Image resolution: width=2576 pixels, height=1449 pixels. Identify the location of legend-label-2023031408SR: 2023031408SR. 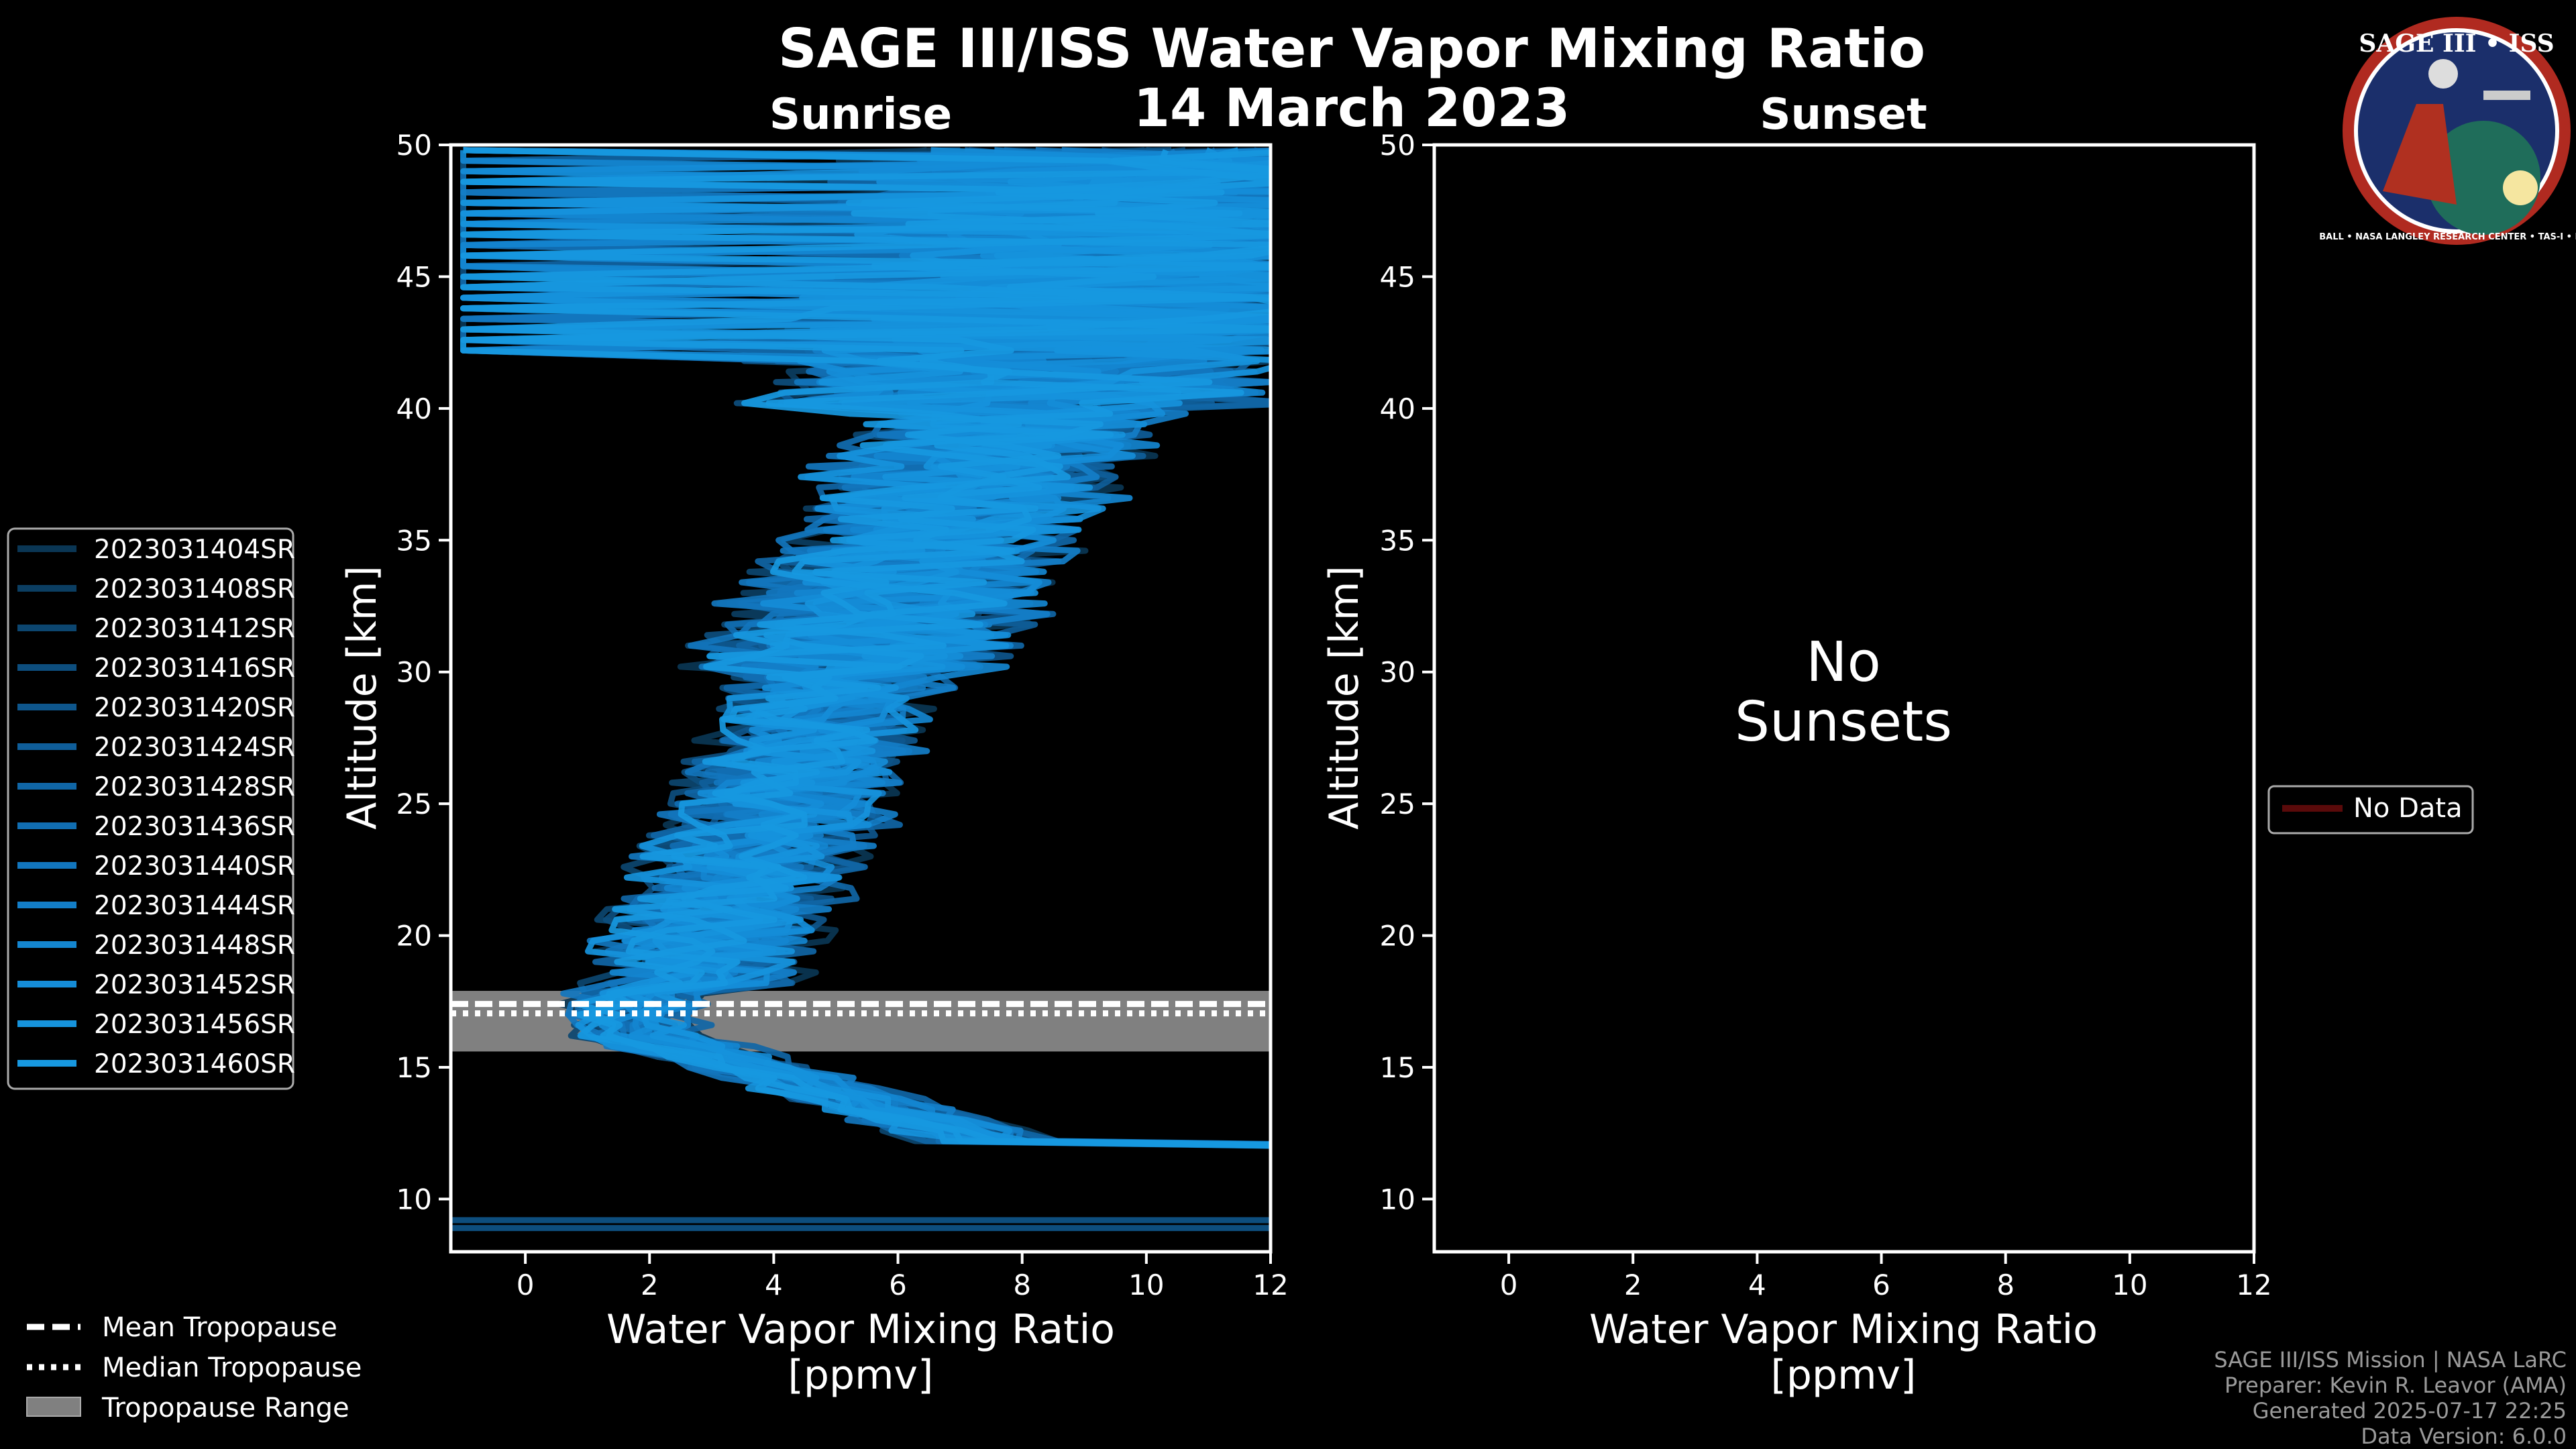
(194, 589).